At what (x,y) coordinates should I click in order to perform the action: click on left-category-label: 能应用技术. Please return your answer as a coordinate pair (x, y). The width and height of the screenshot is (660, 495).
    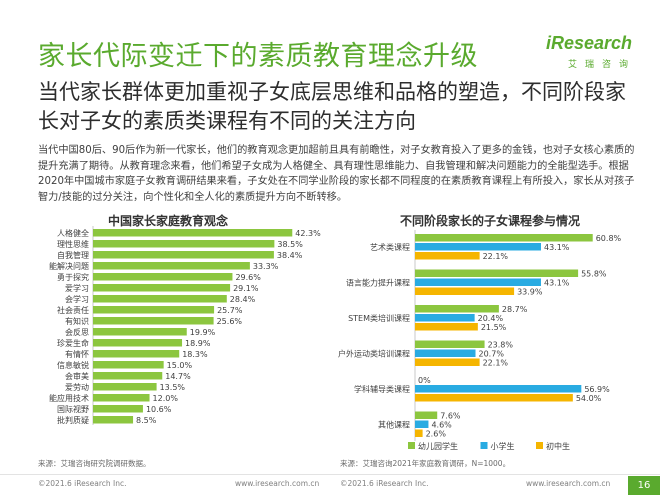
    Looking at the image, I should click on (69, 398).